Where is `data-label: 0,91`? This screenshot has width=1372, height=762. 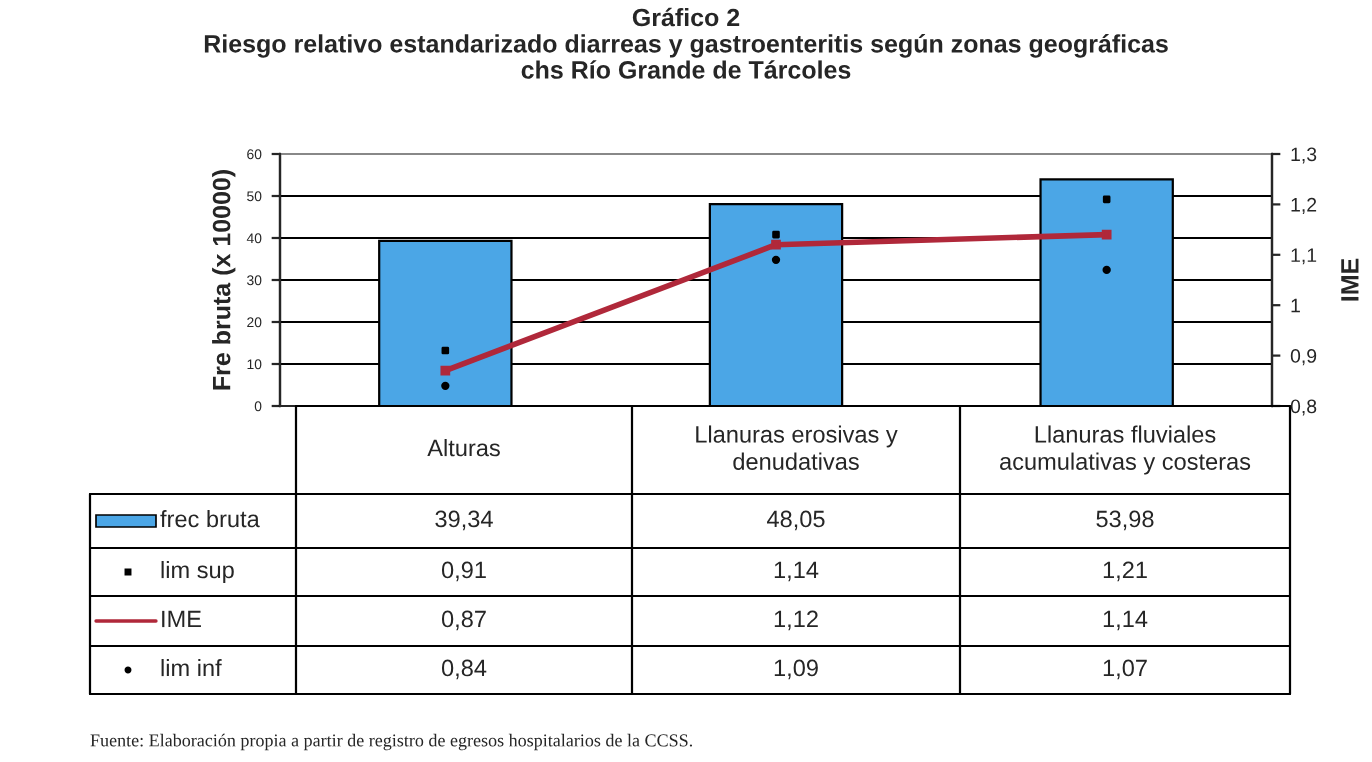
data-label: 0,91 is located at coordinates (463, 571).